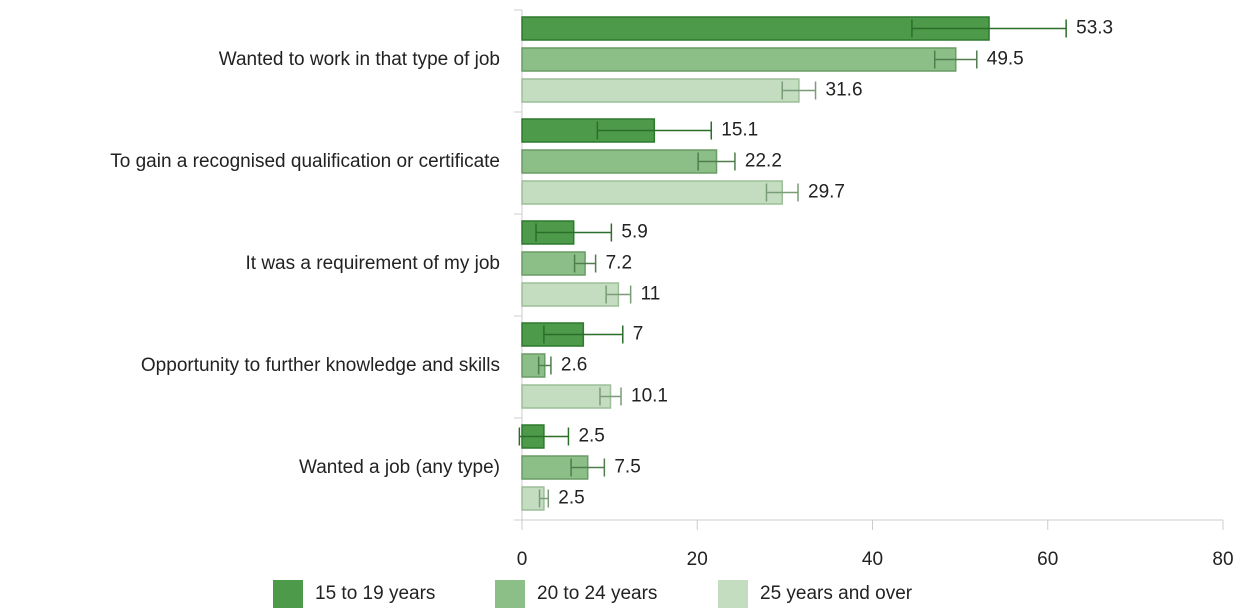  Describe the element at coordinates (627, 467) in the screenshot. I see `value-label: 7.5` at that location.